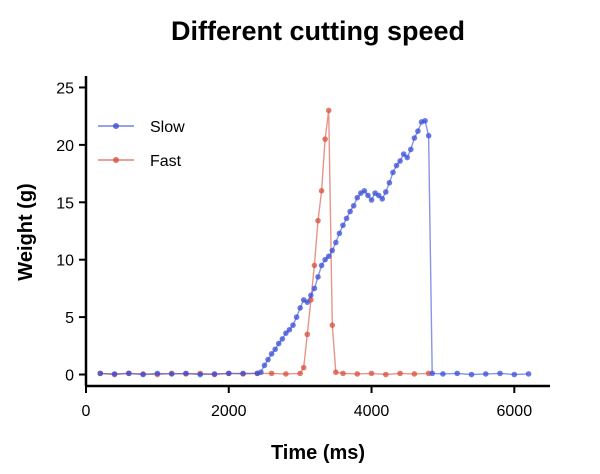 Image resolution: width=600 pixels, height=474 pixels. Describe the element at coordinates (65, 261) in the screenshot. I see `y-tick-label: 10` at that location.